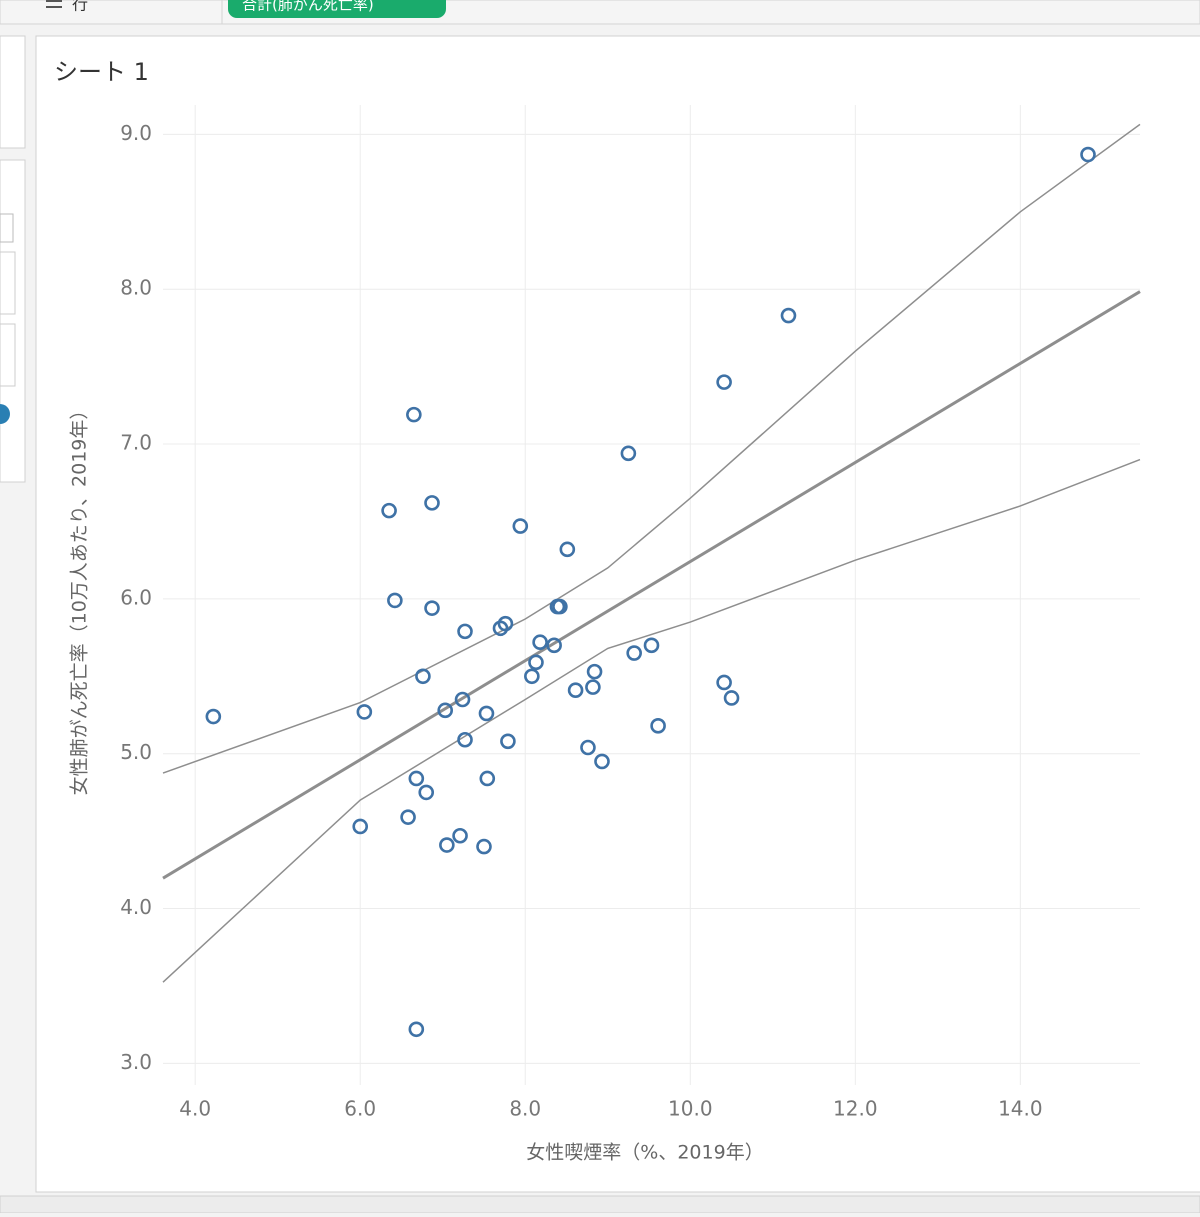 This screenshot has width=1200, height=1217. Describe the element at coordinates (136, 133) in the screenshot. I see `y-tick-label: 9.0` at that location.